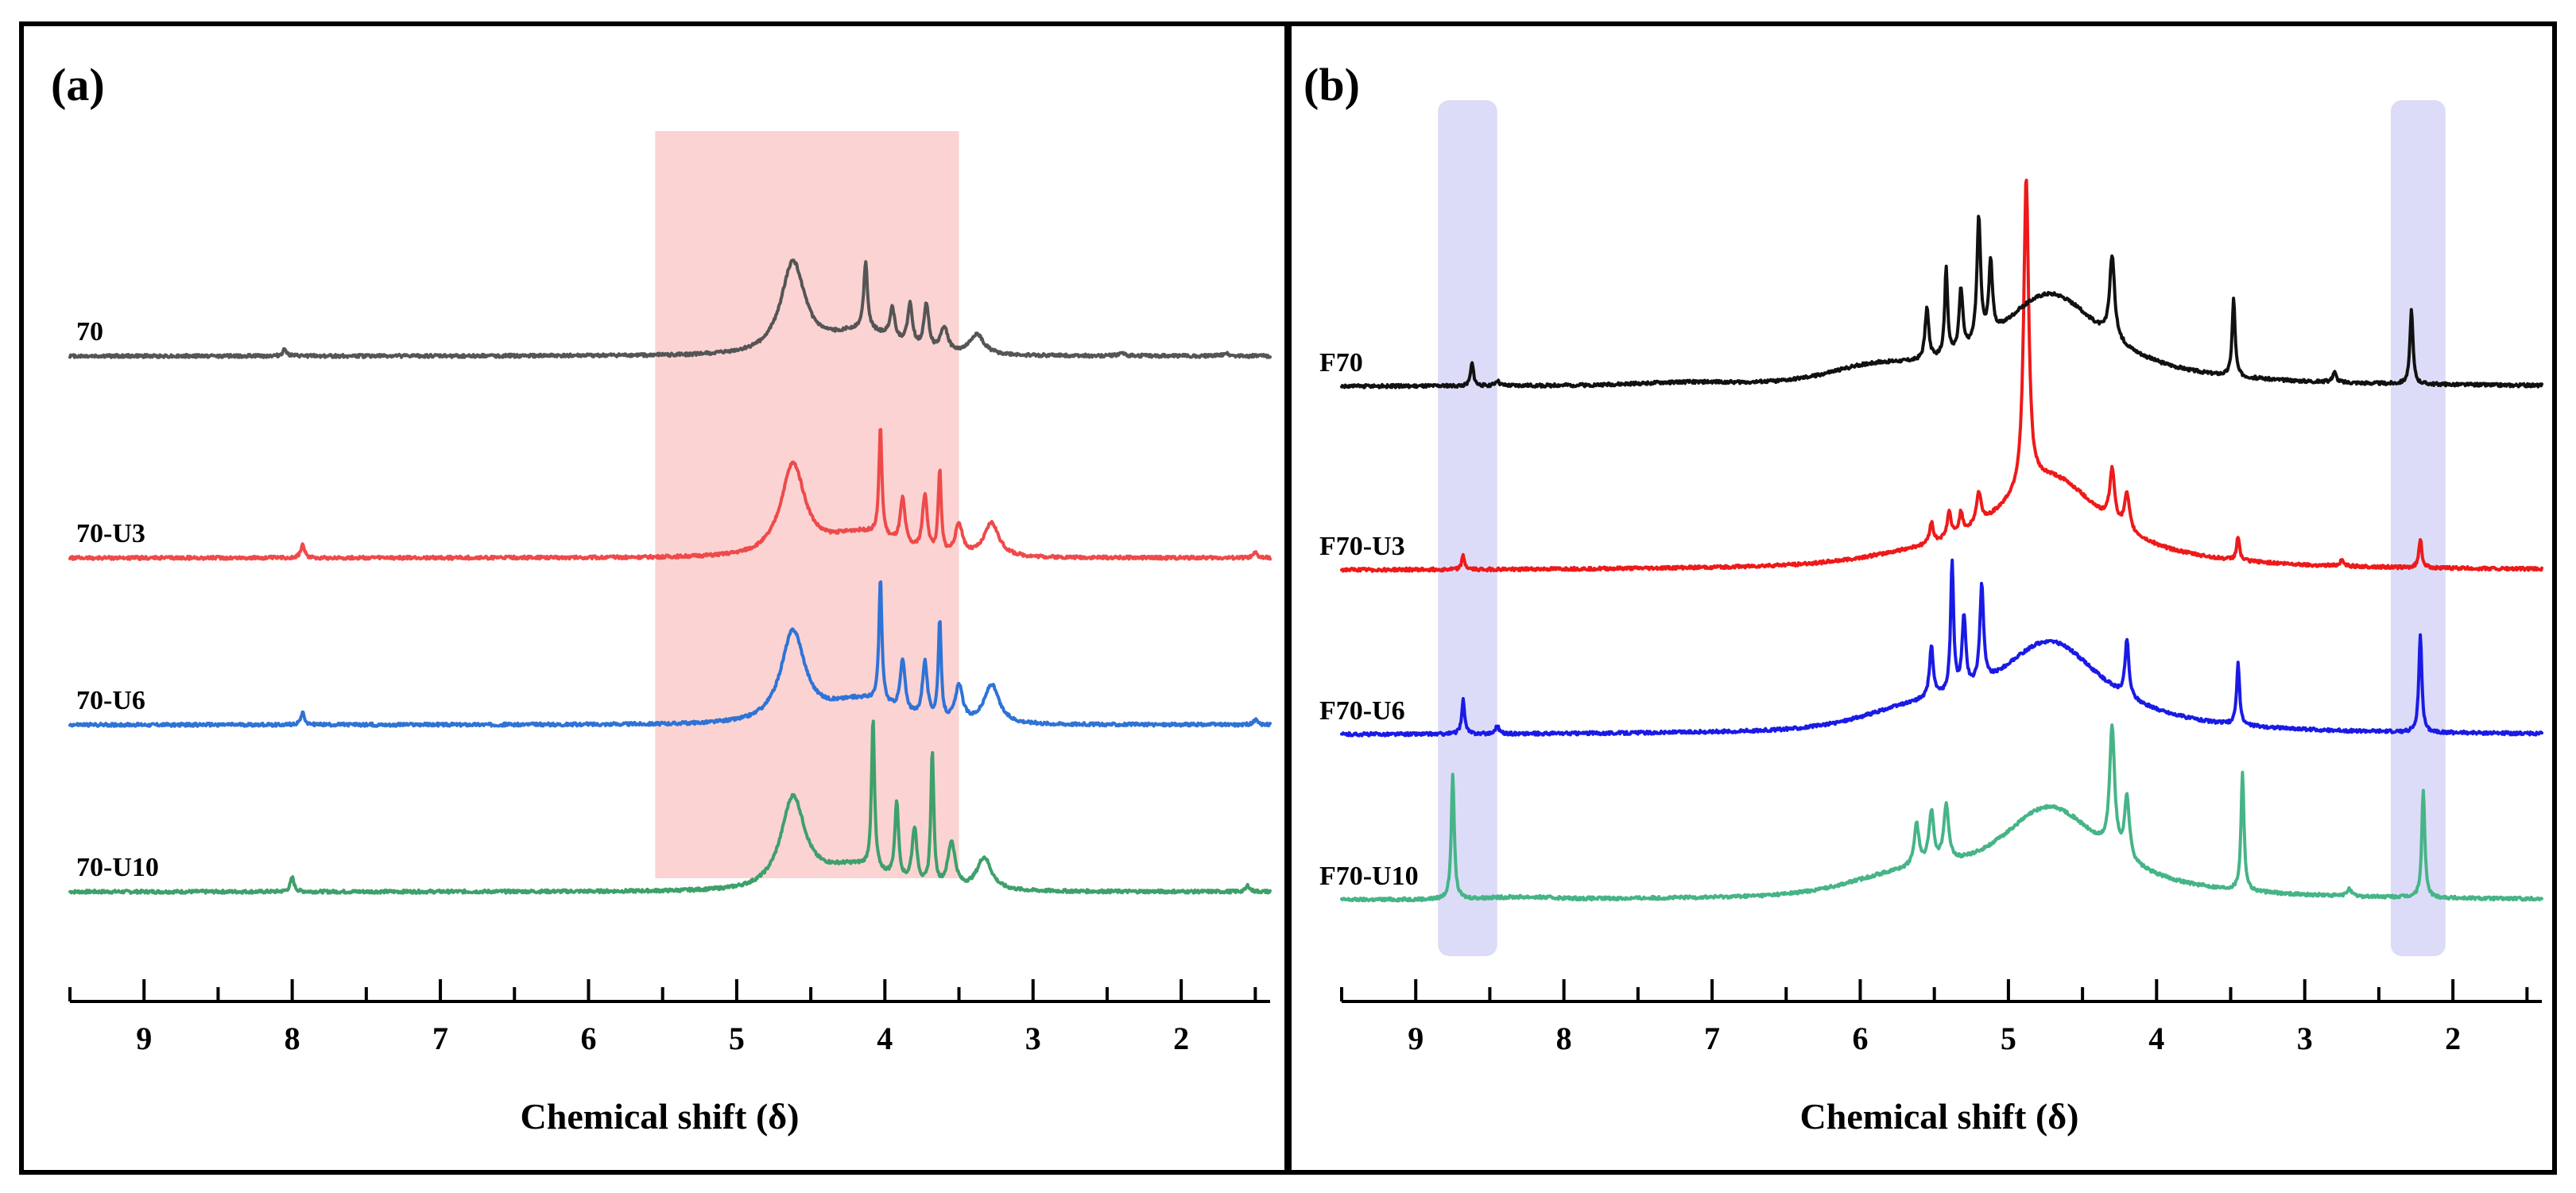 Image resolution: width=2576 pixels, height=1193 pixels. I want to click on panel-a-x-axis-title: Chemical shift (δ), so click(660, 1116).